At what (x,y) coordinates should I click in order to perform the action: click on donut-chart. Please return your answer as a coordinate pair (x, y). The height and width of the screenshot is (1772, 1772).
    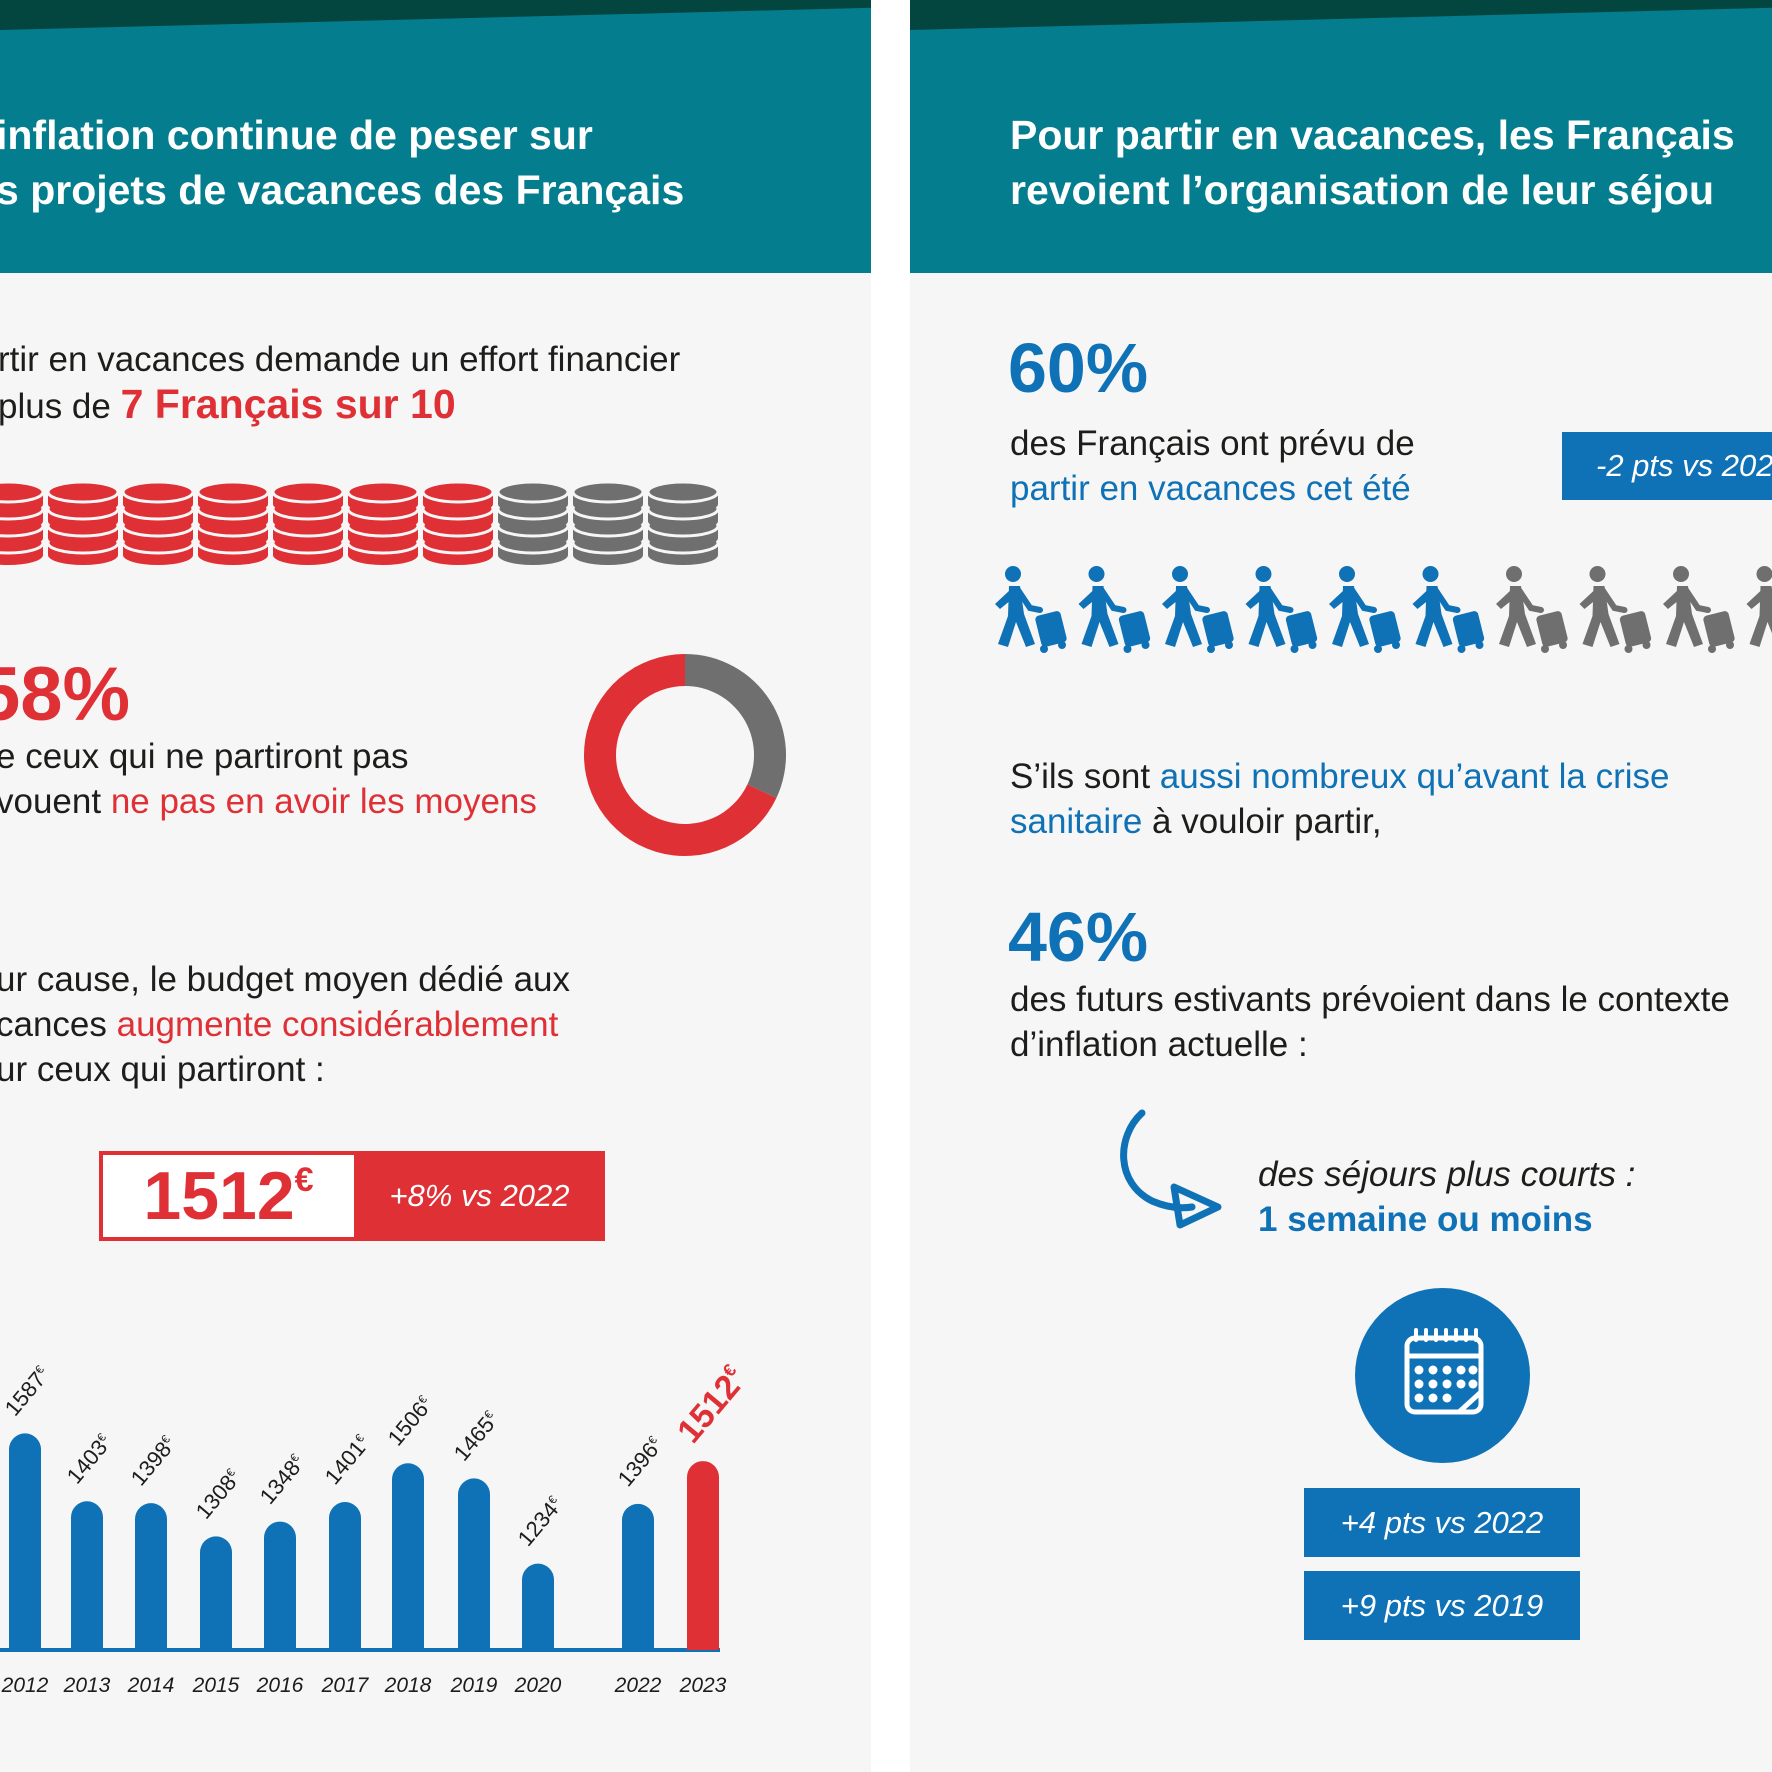
    Looking at the image, I should click on (685, 755).